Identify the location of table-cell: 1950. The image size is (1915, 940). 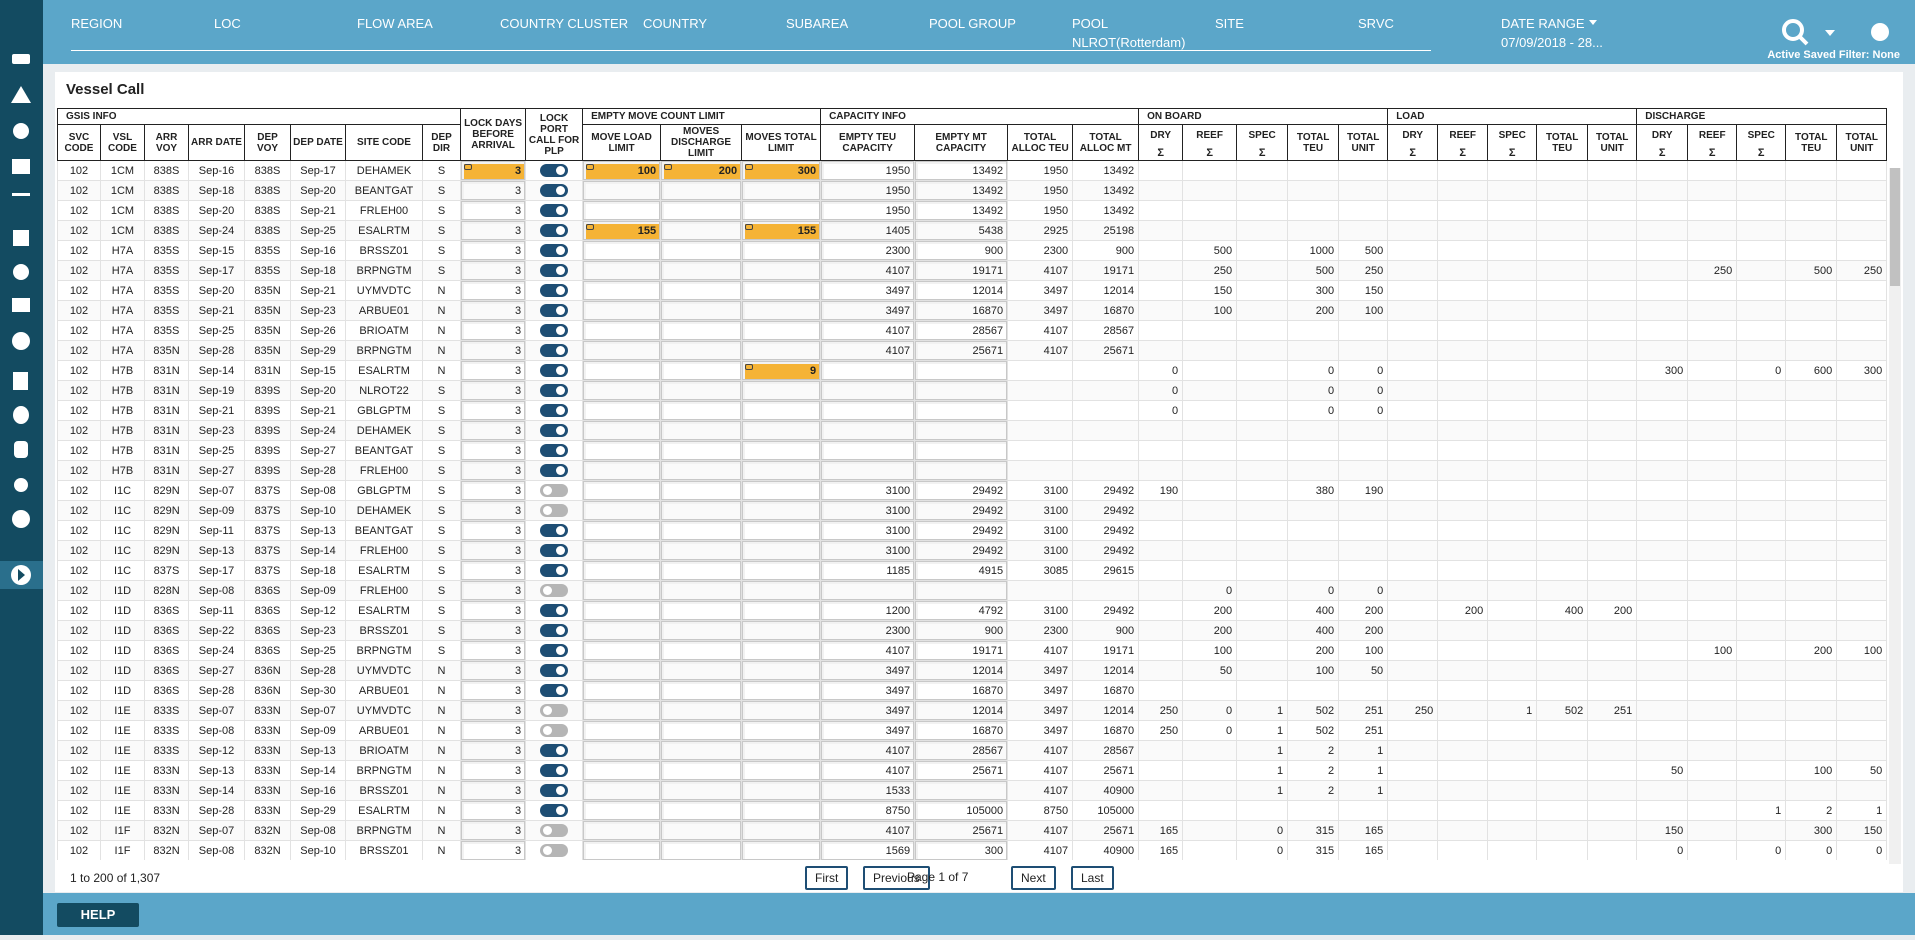
(868, 190).